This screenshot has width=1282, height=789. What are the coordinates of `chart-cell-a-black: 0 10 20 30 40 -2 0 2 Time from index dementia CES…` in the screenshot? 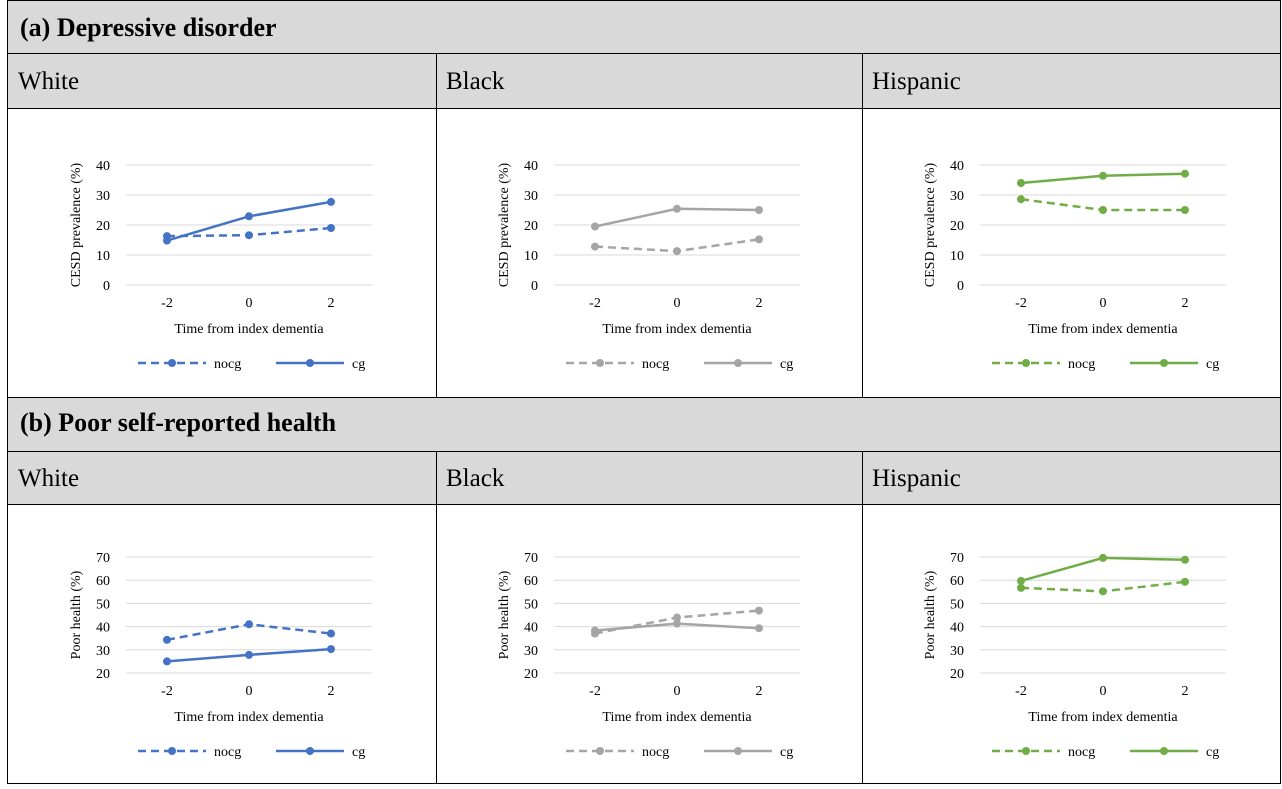 It's located at (649, 253).